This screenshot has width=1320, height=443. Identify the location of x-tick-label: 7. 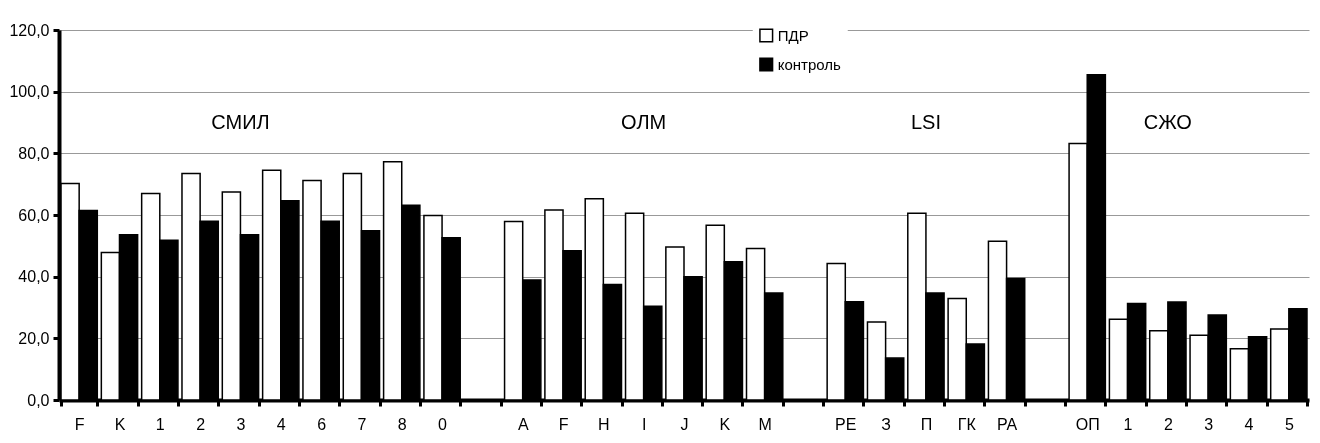
(362, 424).